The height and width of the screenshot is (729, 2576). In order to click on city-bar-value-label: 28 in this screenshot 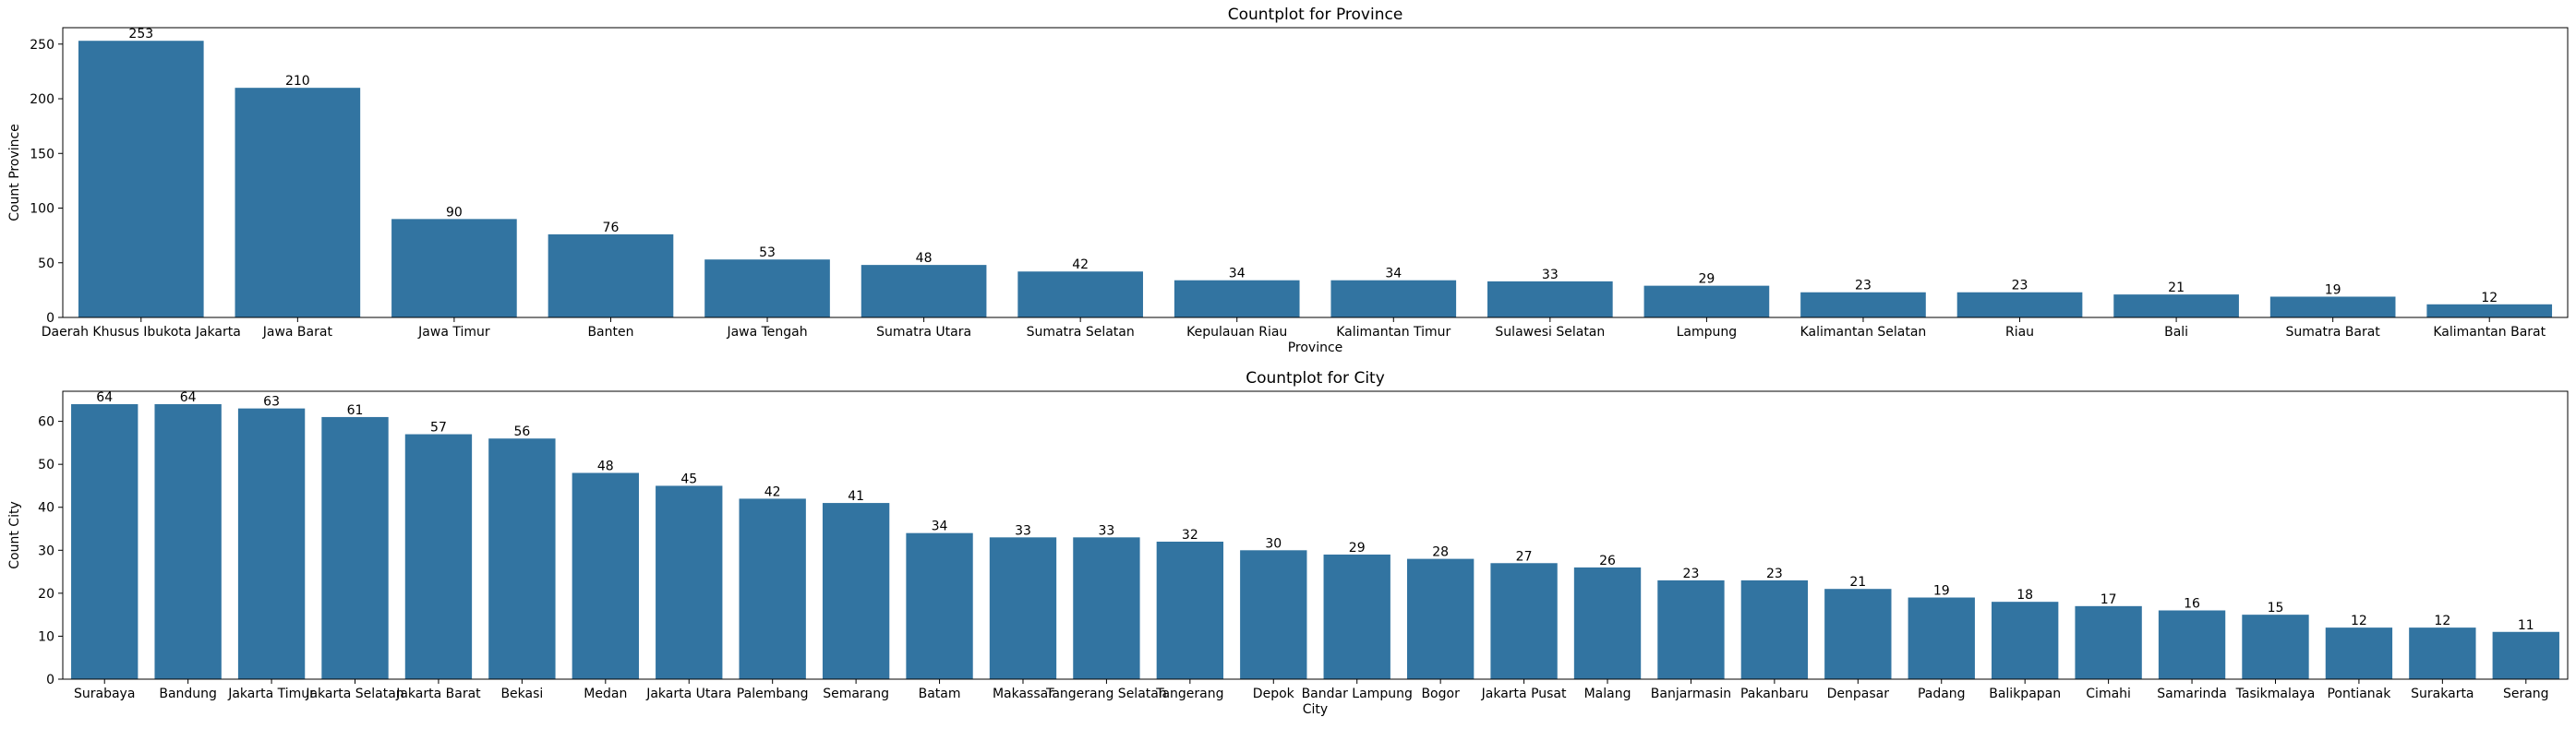, I will do `click(1440, 552)`.